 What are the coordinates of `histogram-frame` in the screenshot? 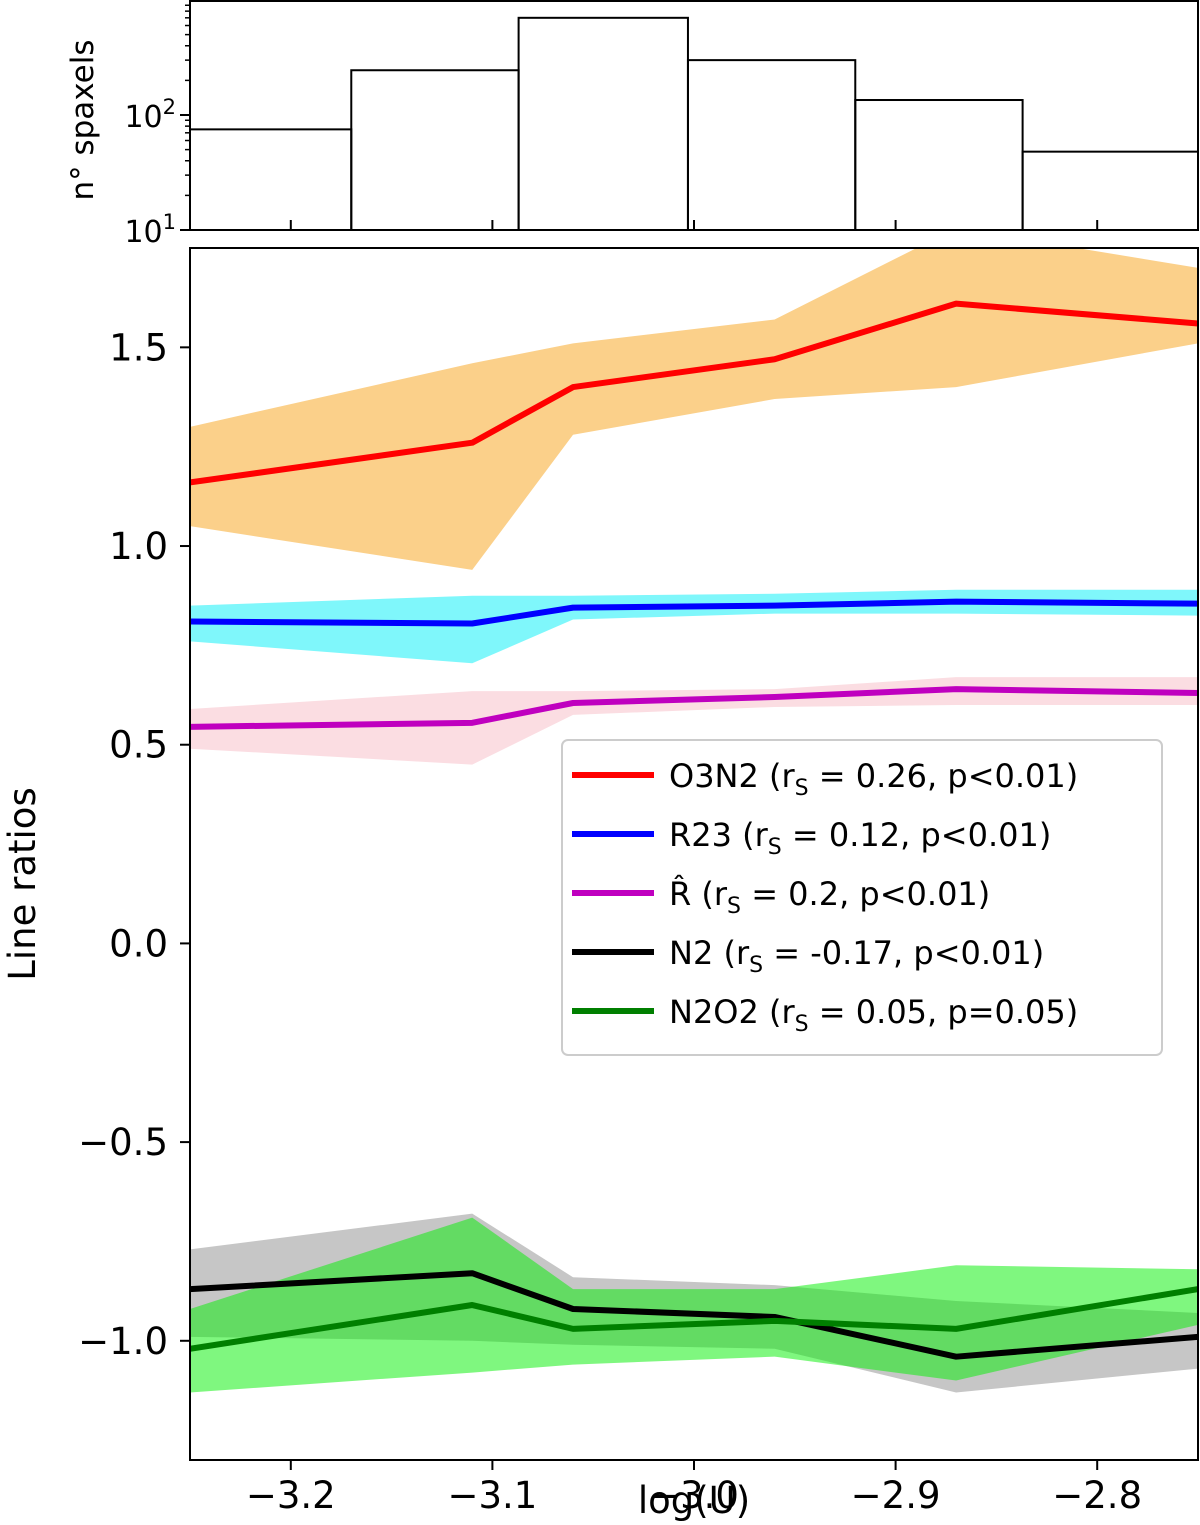 It's located at (694, 115).